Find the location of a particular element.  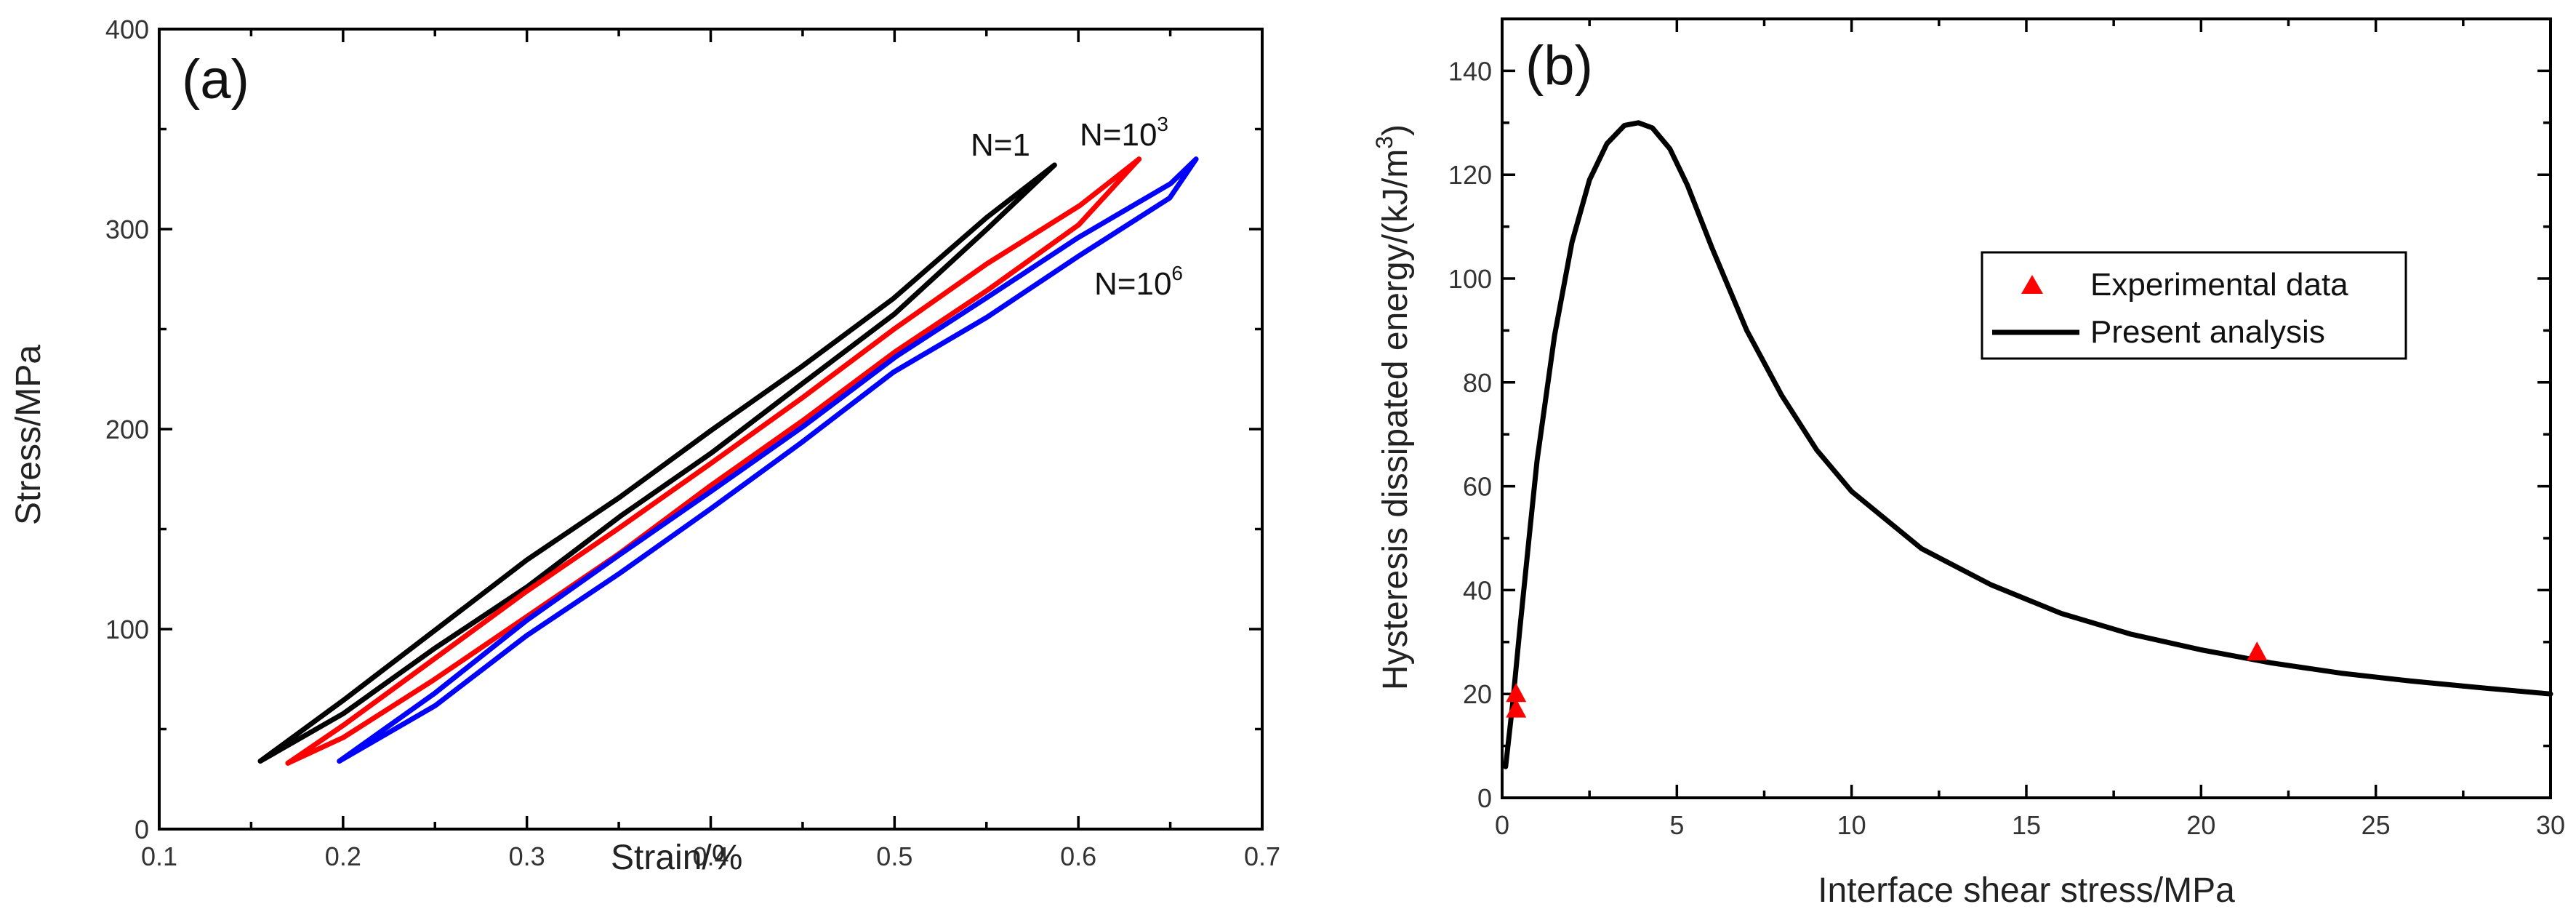

a-y-tick-label: 300 is located at coordinates (127, 229).